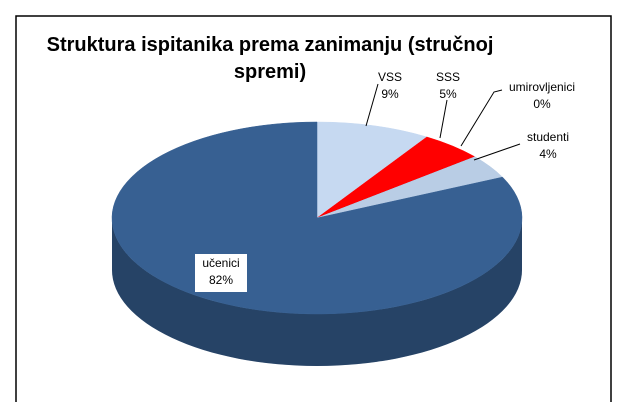 The image size is (626, 402). I want to click on category-label: VSS, so click(390, 77).